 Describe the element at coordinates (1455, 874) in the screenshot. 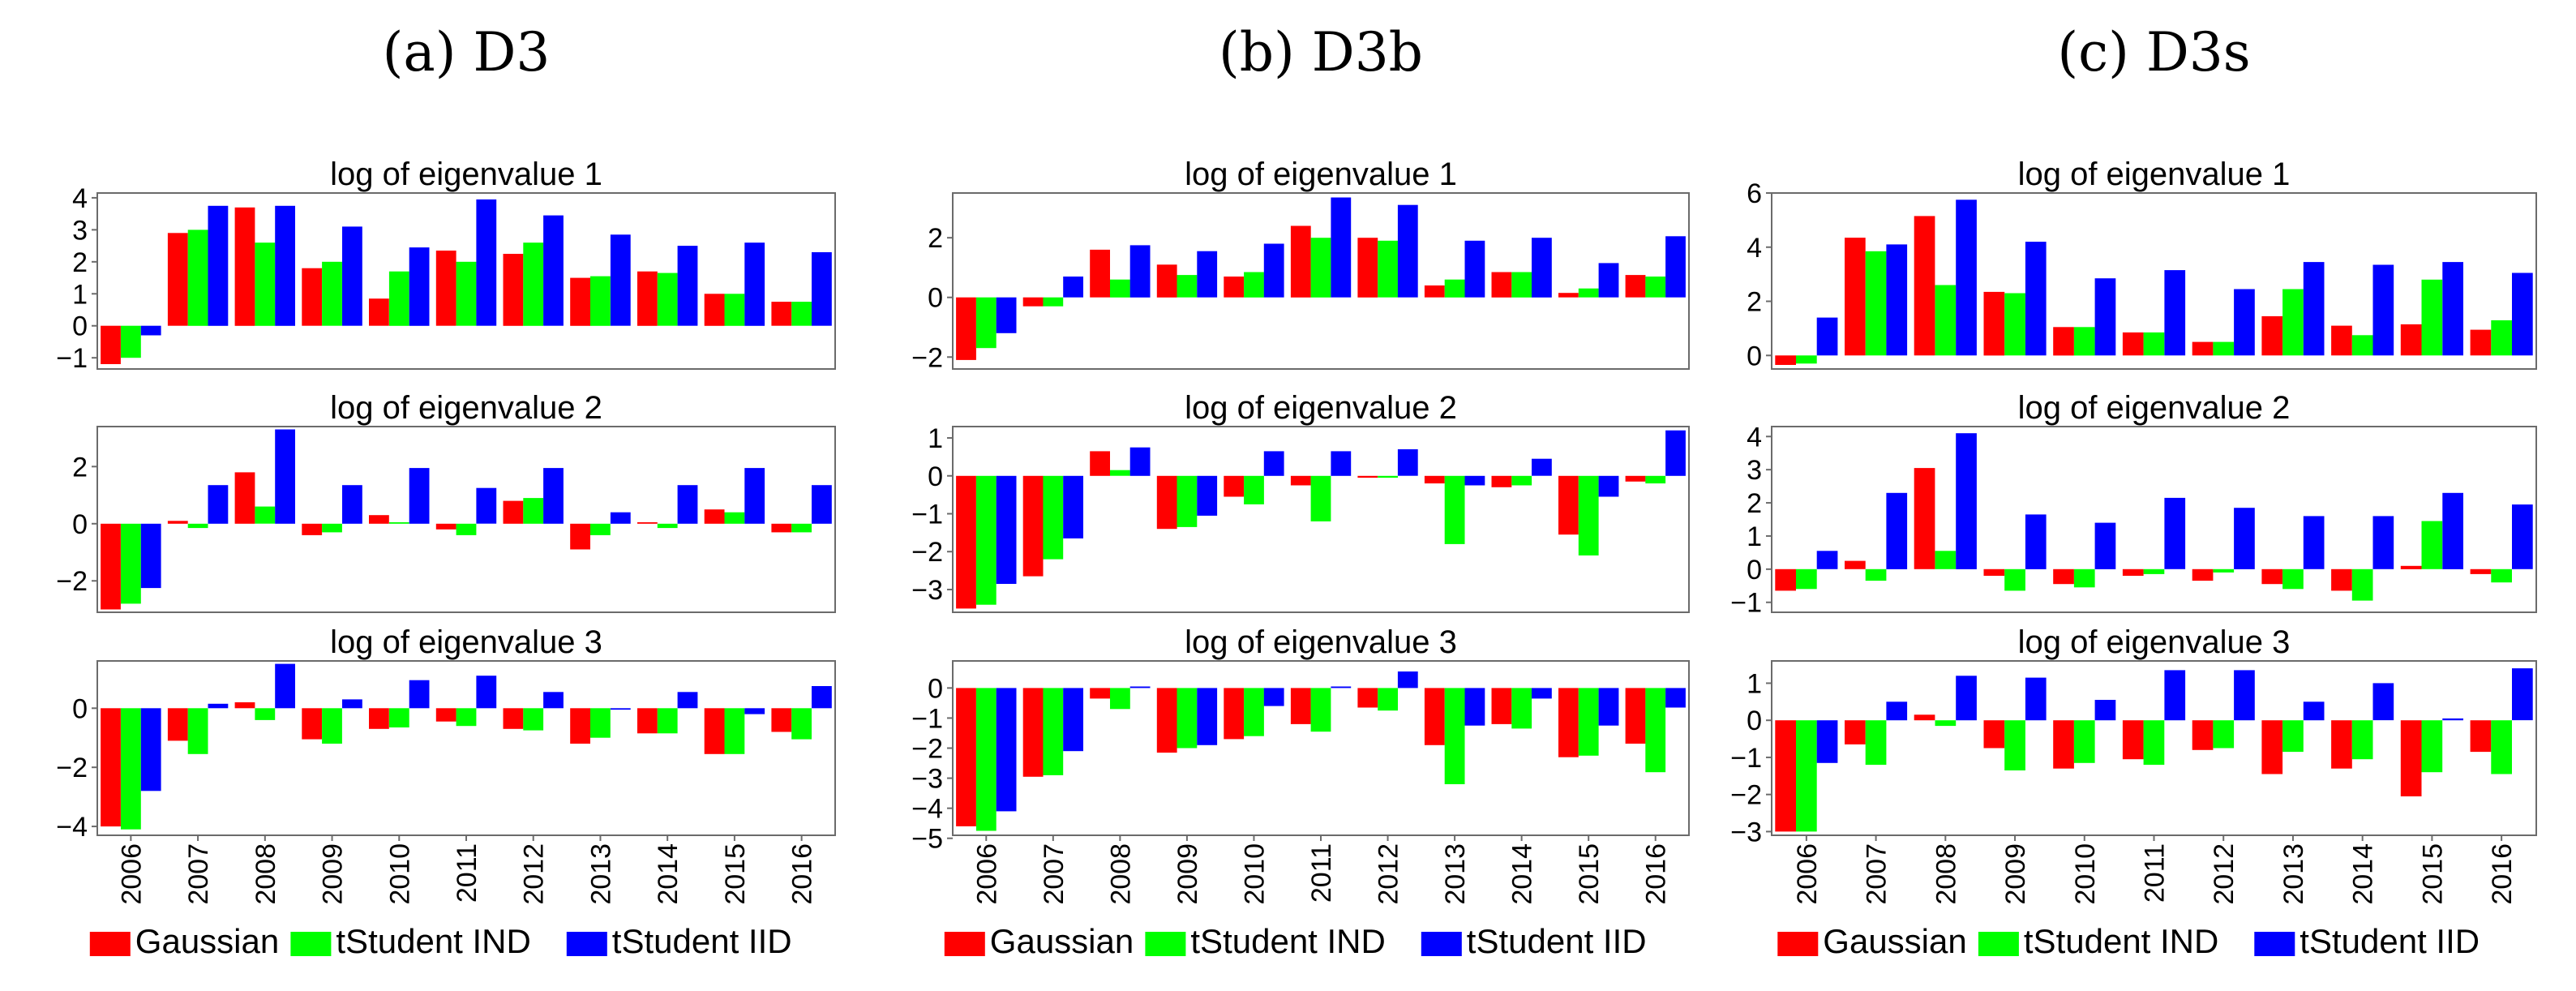

I see `x-tick-label-2013: 2013` at that location.